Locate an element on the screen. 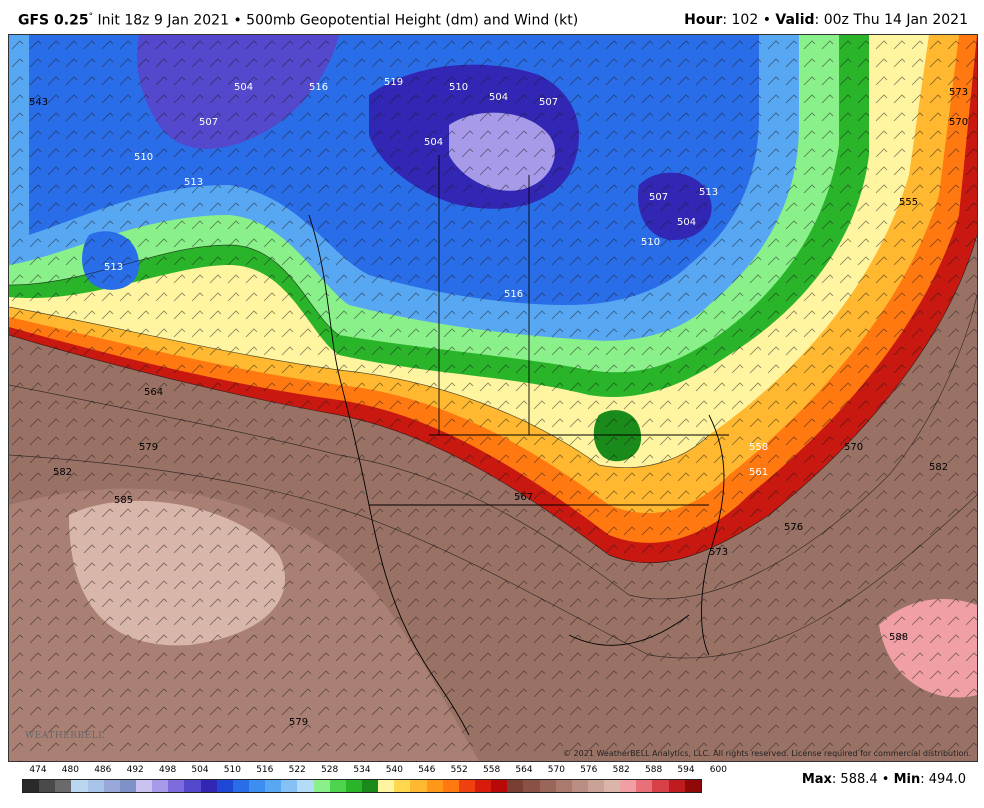 The image size is (984, 808). valid-info: Hour: 102 • Valid: 00z Thu 14 Jan 2021 is located at coordinates (826, 20).